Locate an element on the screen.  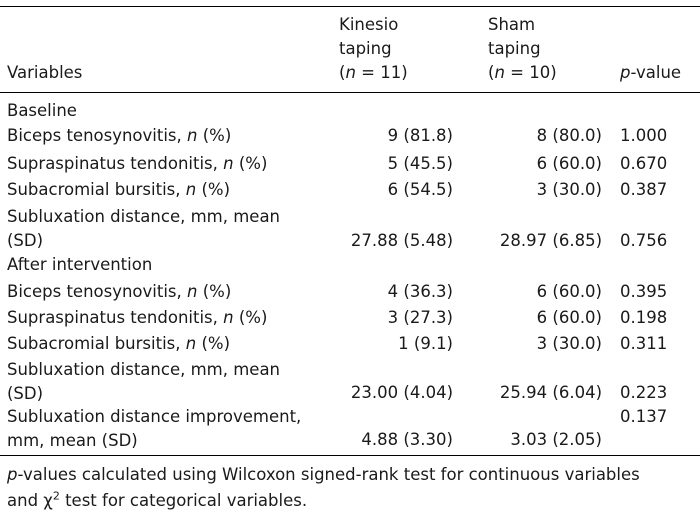
cell-kinesio: 23.00 (4.04) is located at coordinates (401, 392).